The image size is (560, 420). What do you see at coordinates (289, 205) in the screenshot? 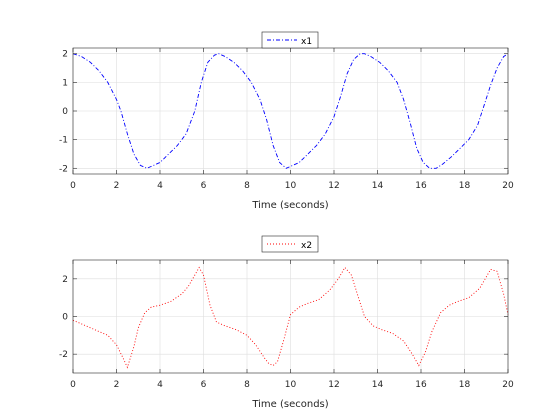
I see `top-x-axis-label: Time (seconds)` at bounding box center [289, 205].